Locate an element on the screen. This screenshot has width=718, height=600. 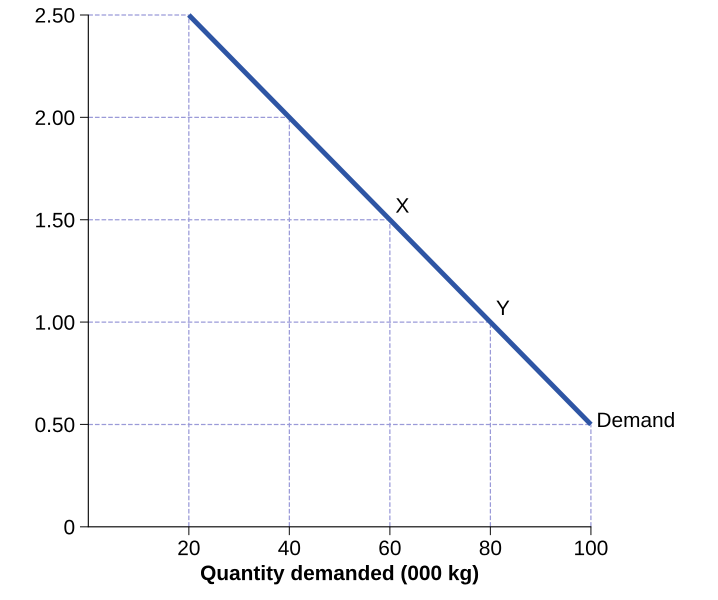
y-tick-label: 2.00 is located at coordinates (55, 118).